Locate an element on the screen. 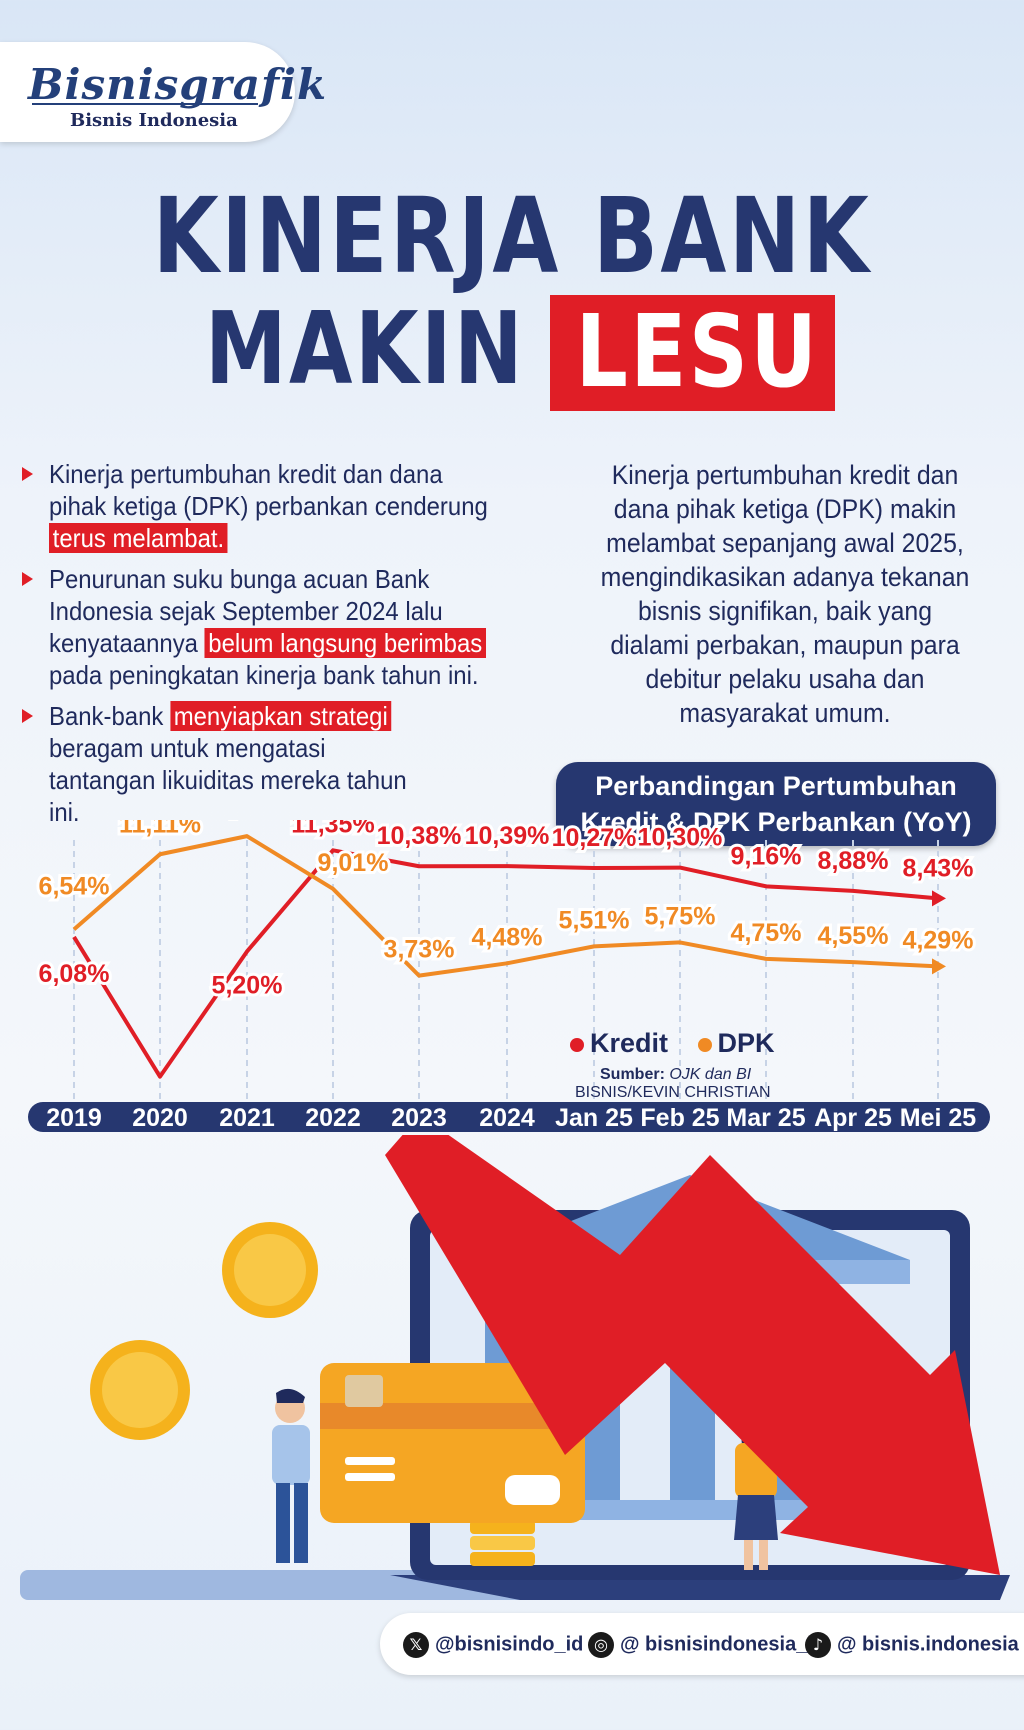  x-tick-label: 2019 is located at coordinates (74, 1118).